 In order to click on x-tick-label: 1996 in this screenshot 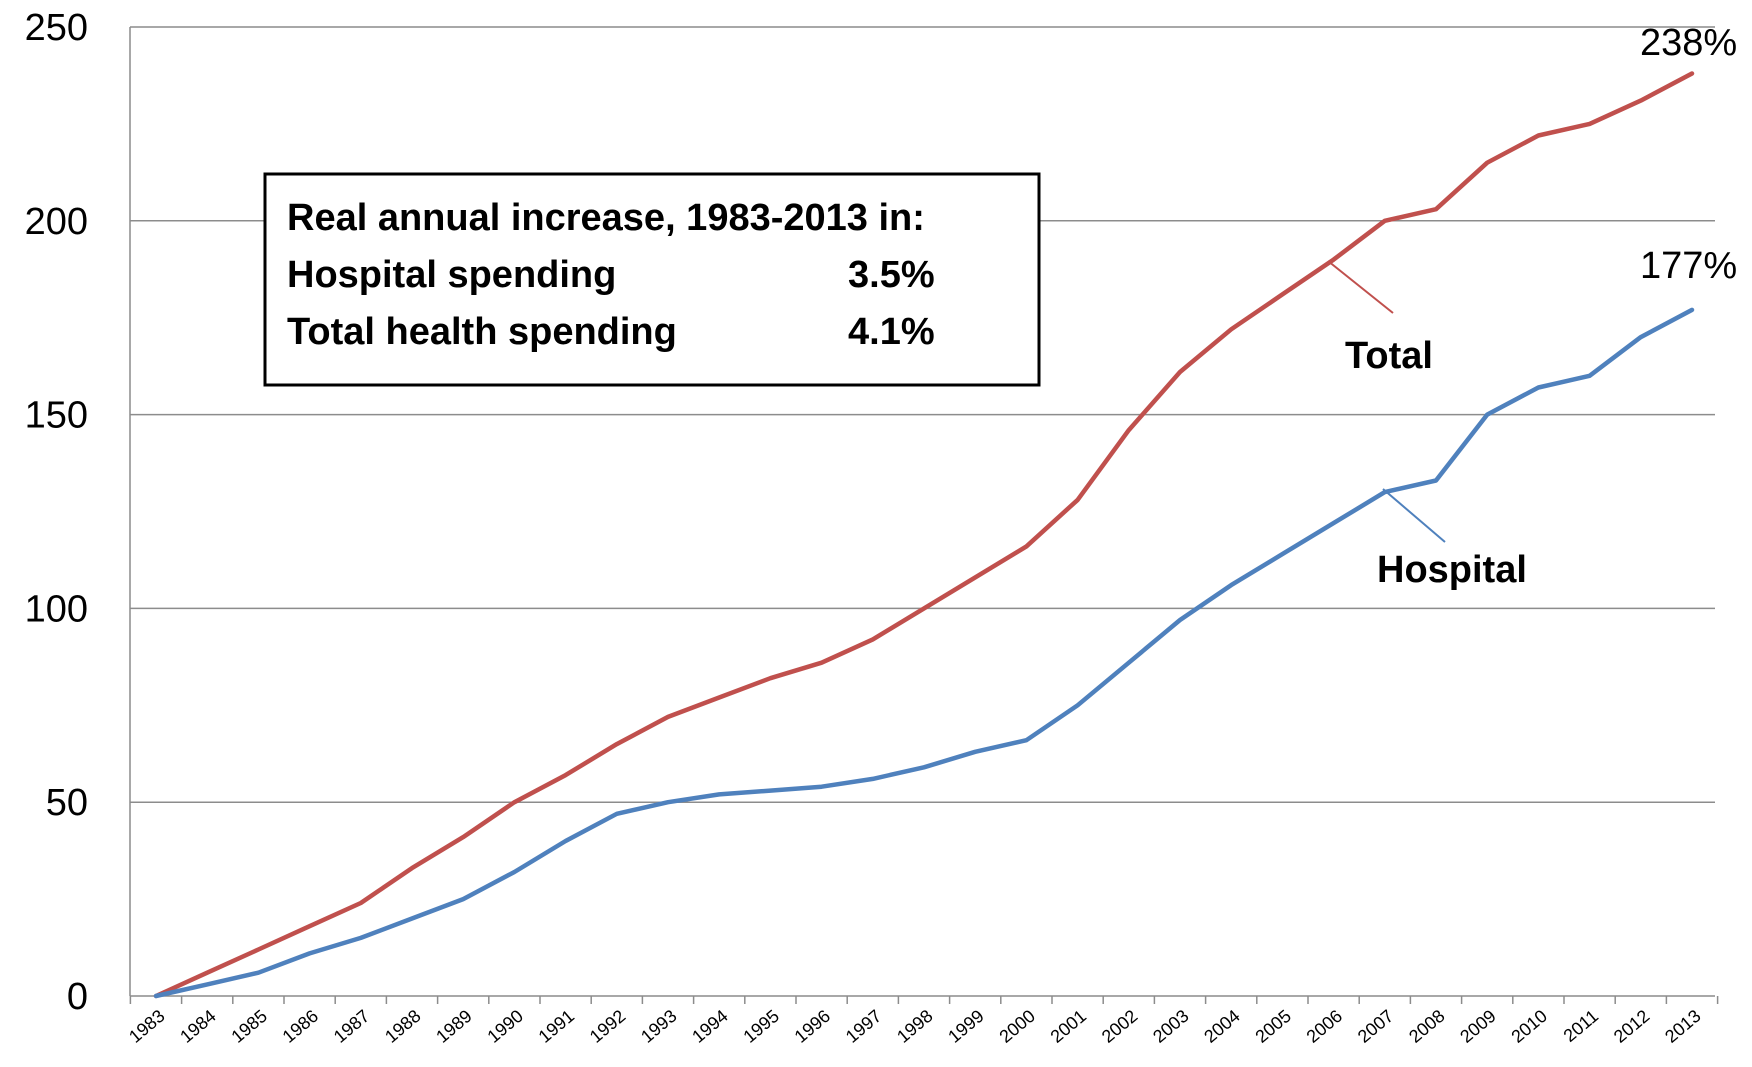, I will do `click(813, 1026)`.